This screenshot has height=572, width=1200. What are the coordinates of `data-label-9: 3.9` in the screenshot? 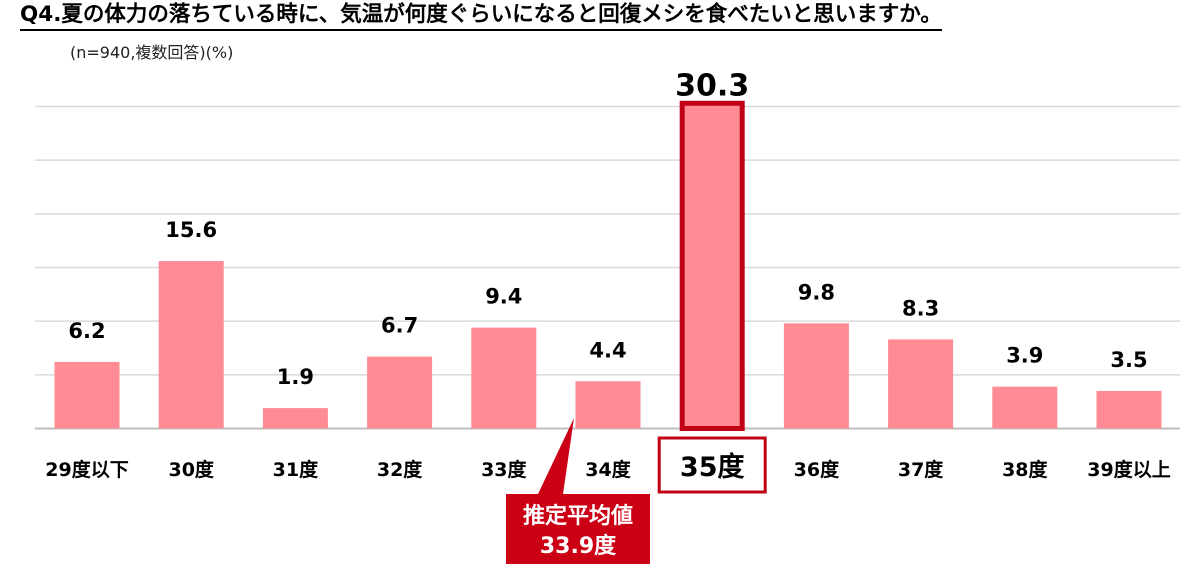 It's located at (1024, 356).